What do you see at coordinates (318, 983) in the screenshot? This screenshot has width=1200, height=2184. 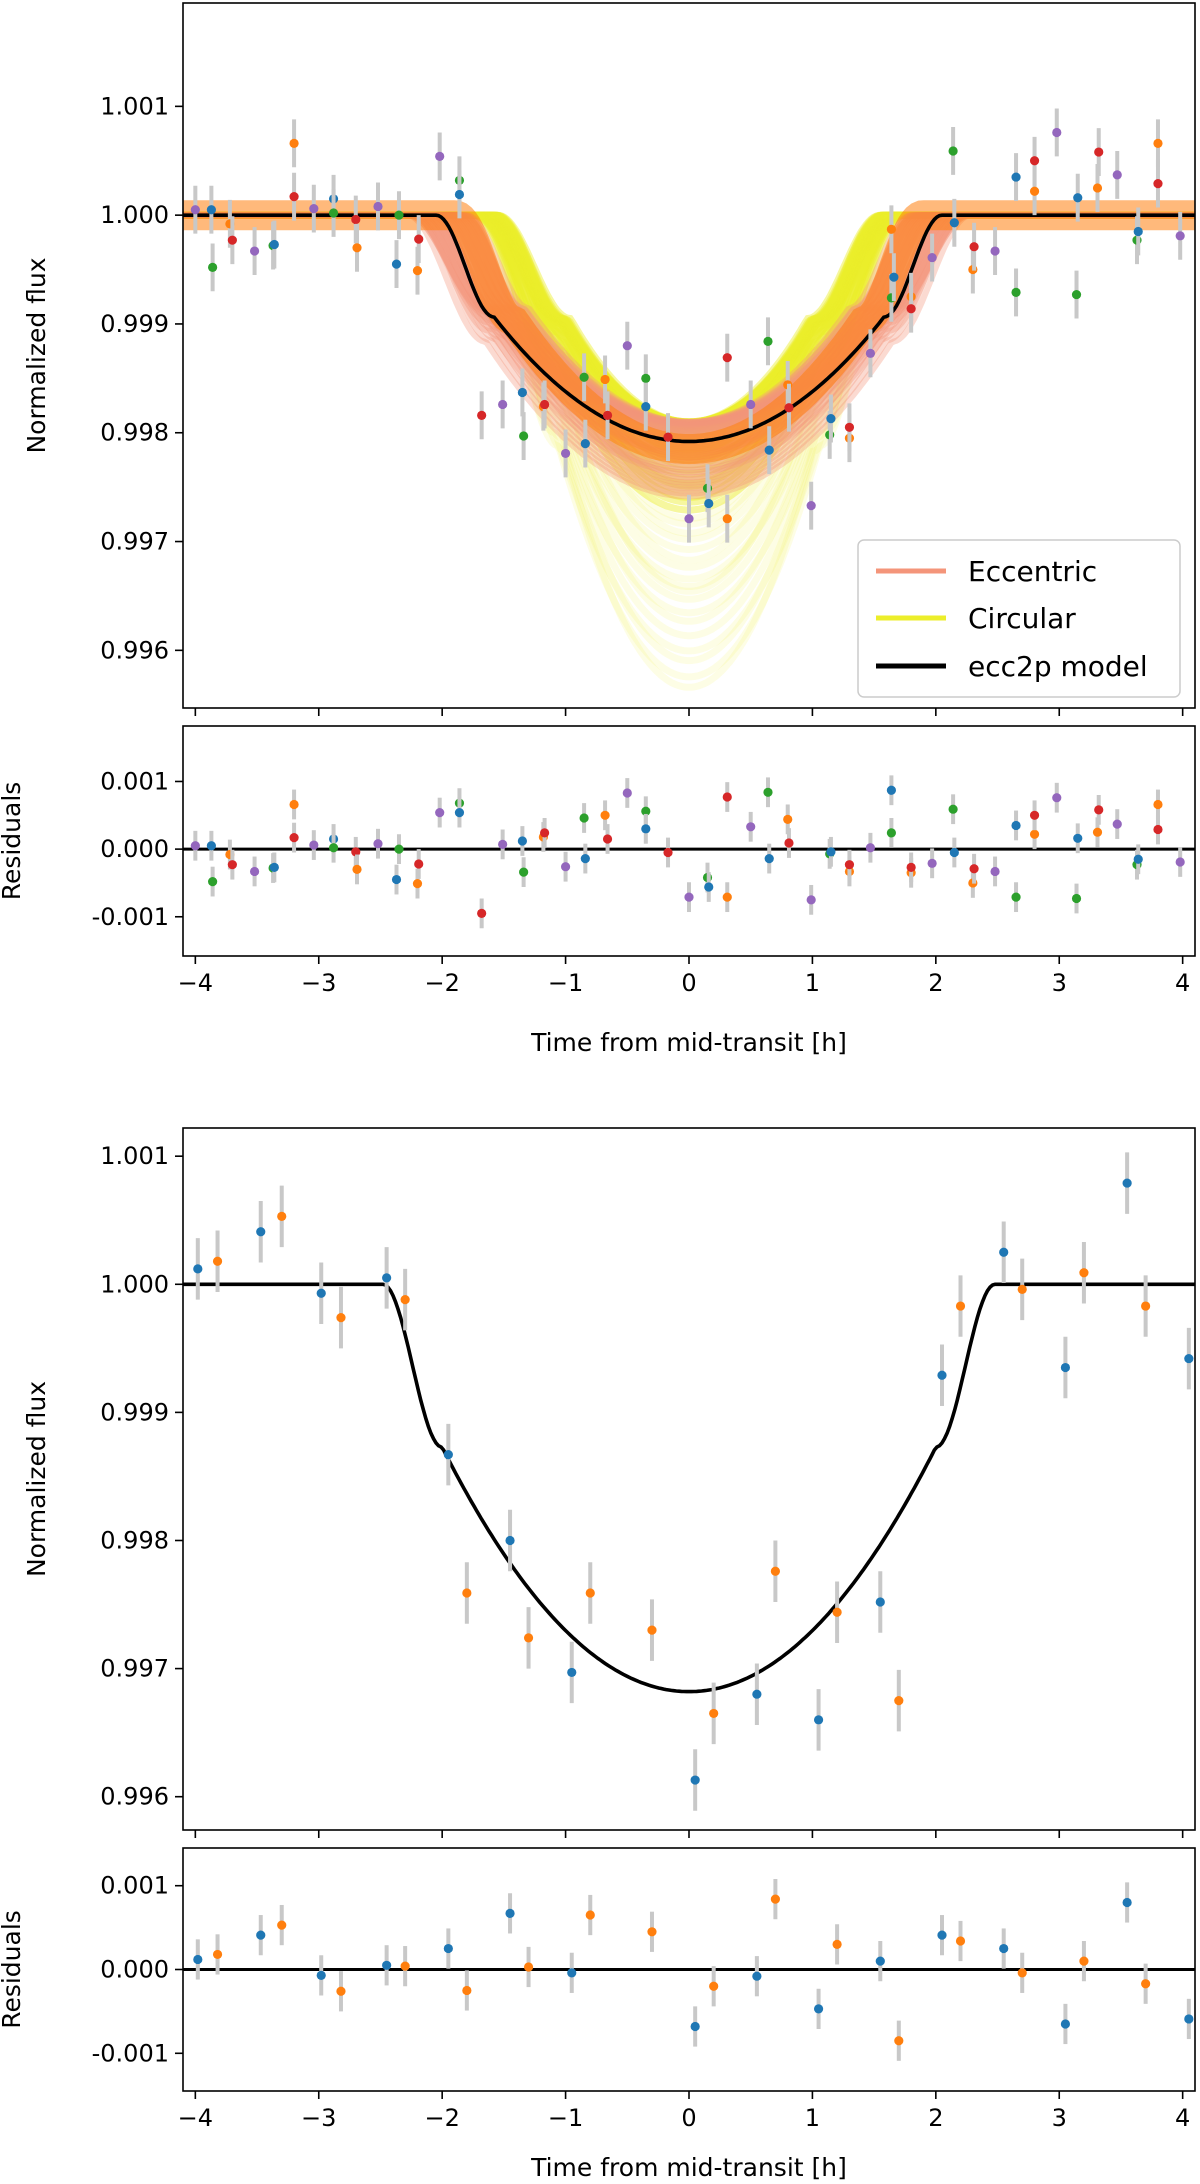 I see `x-tick-label: −3` at bounding box center [318, 983].